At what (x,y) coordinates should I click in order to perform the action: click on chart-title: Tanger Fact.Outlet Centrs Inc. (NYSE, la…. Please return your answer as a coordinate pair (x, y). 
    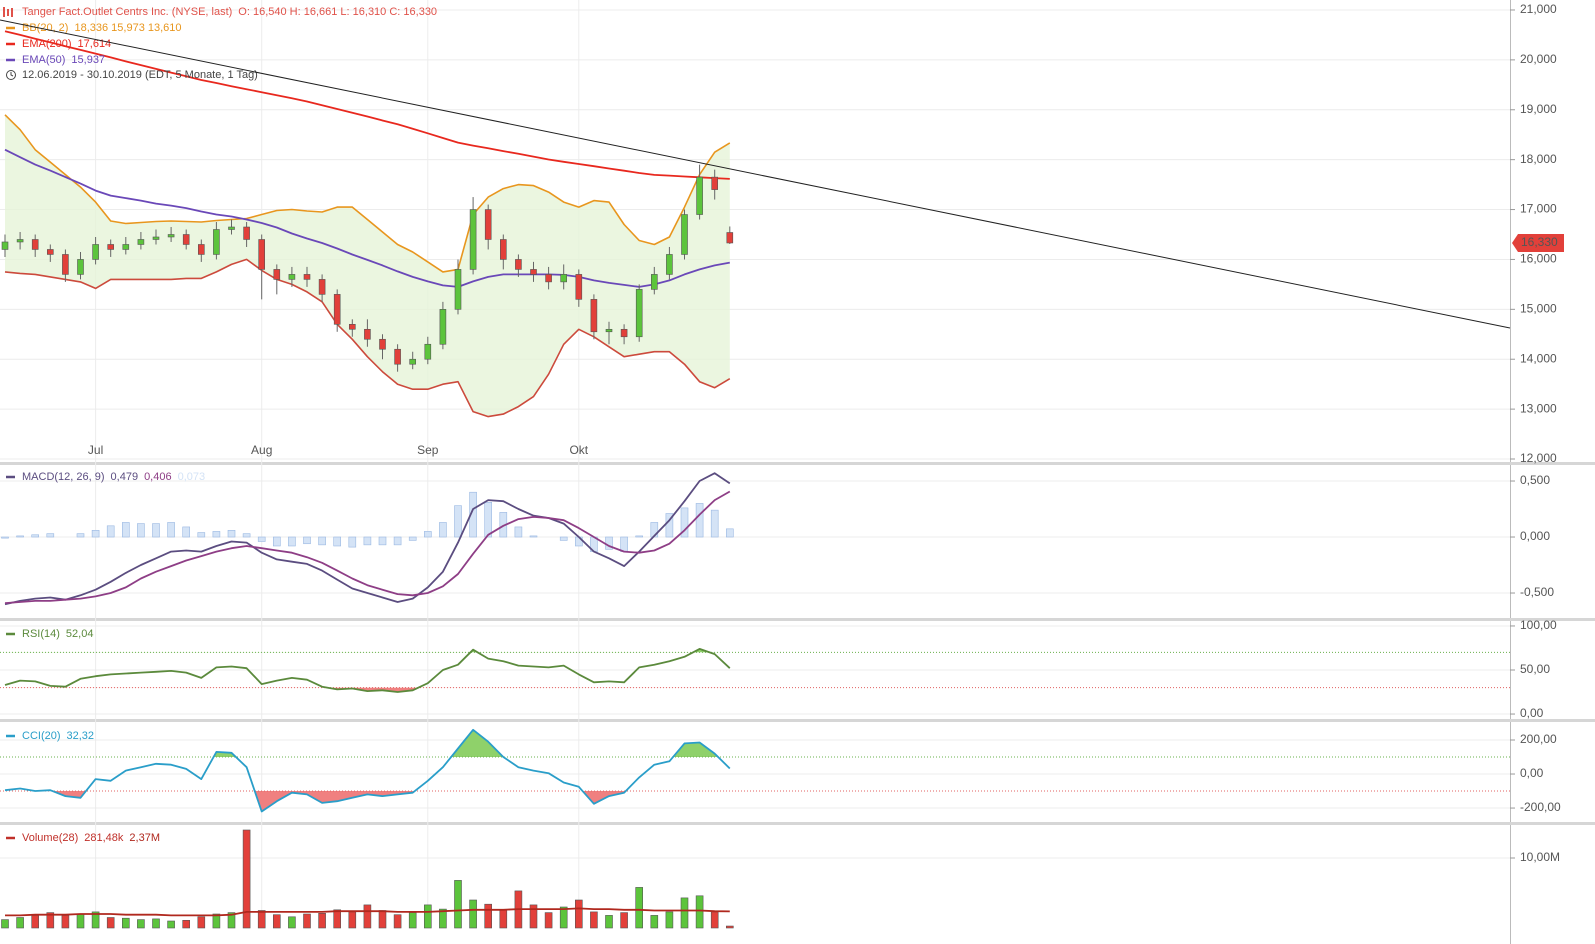
    Looking at the image, I should click on (229, 12).